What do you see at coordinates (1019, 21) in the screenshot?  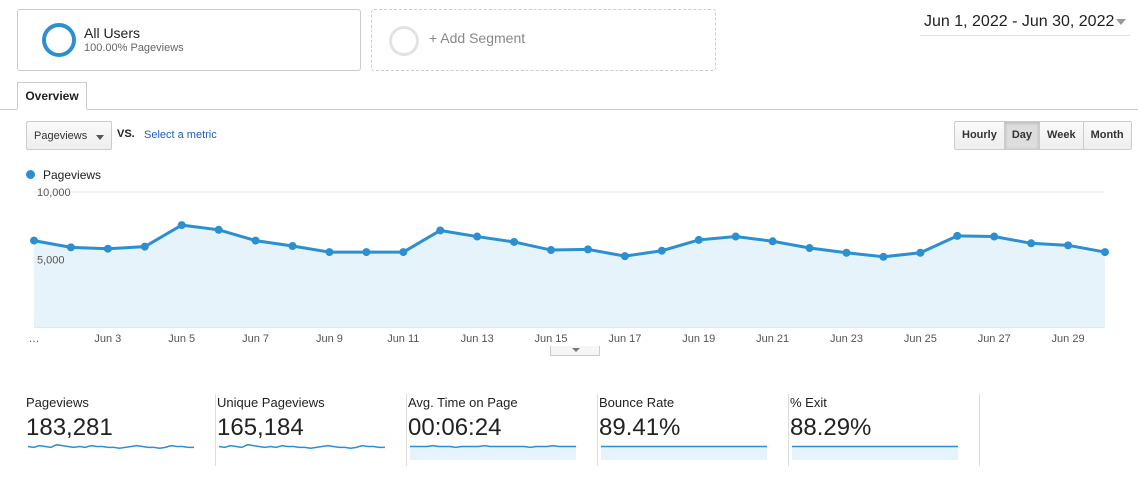 I see `date-range-label: Jun 1, 2022 - Jun 30, 2022` at bounding box center [1019, 21].